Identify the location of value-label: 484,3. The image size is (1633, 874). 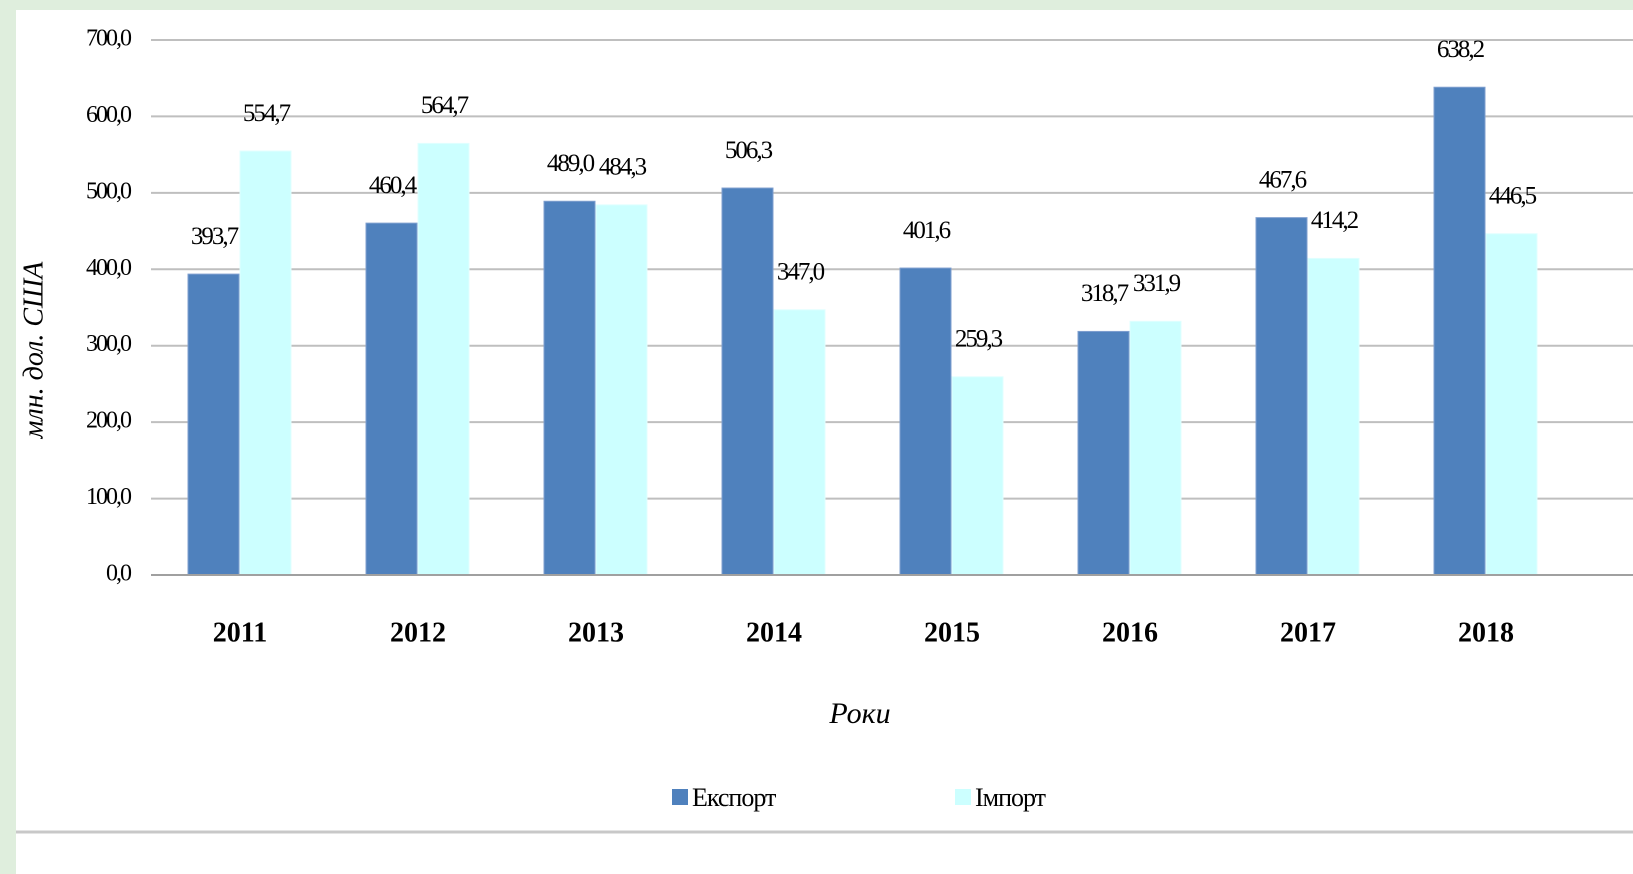
(623, 167).